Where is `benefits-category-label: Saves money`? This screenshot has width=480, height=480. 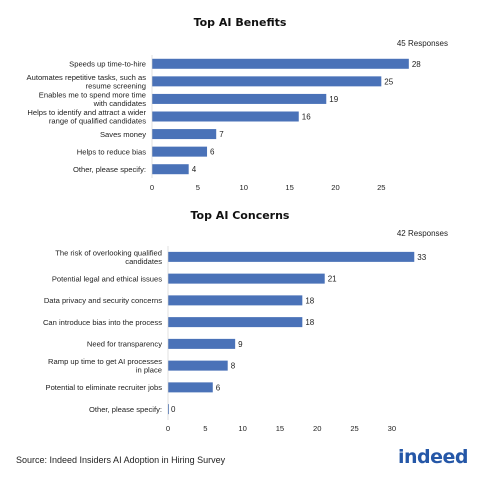 benefits-category-label: Saves money is located at coordinates (123, 134).